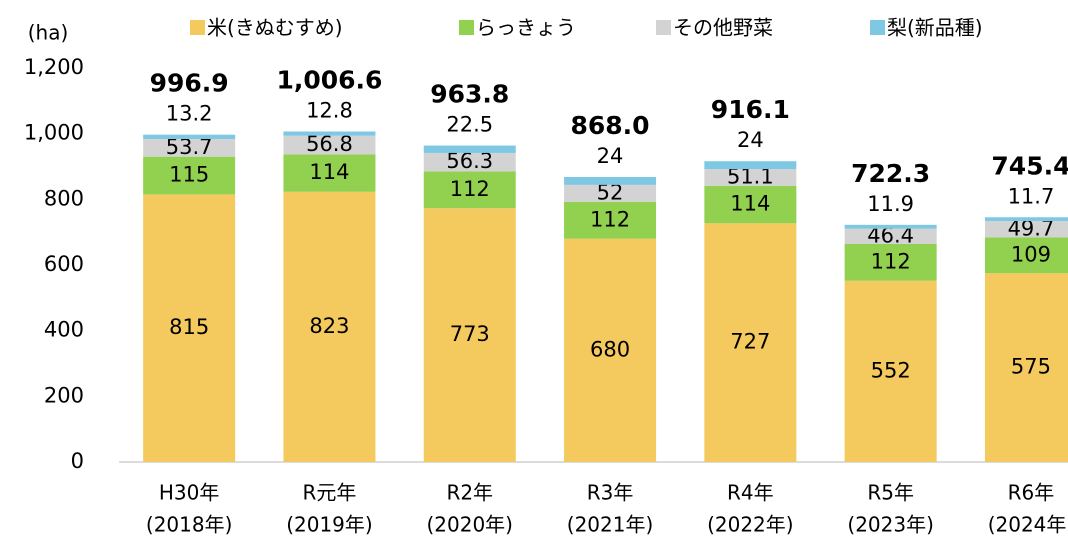  Describe the element at coordinates (329, 79) in the screenshot. I see `total-label: 1,006.6` at that location.